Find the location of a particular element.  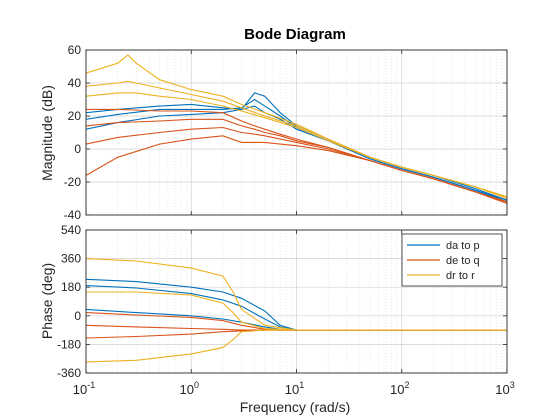

legend-entry-label: de to q is located at coordinates (463, 261).